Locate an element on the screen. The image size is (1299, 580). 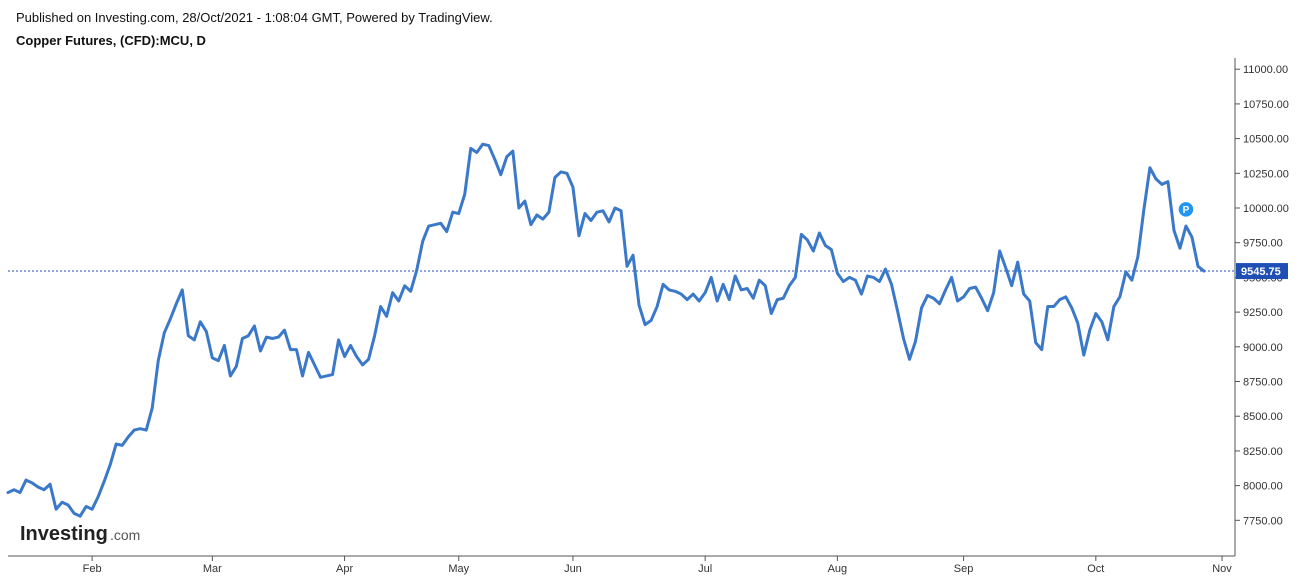
p-marker: P is located at coordinates (1186, 209).